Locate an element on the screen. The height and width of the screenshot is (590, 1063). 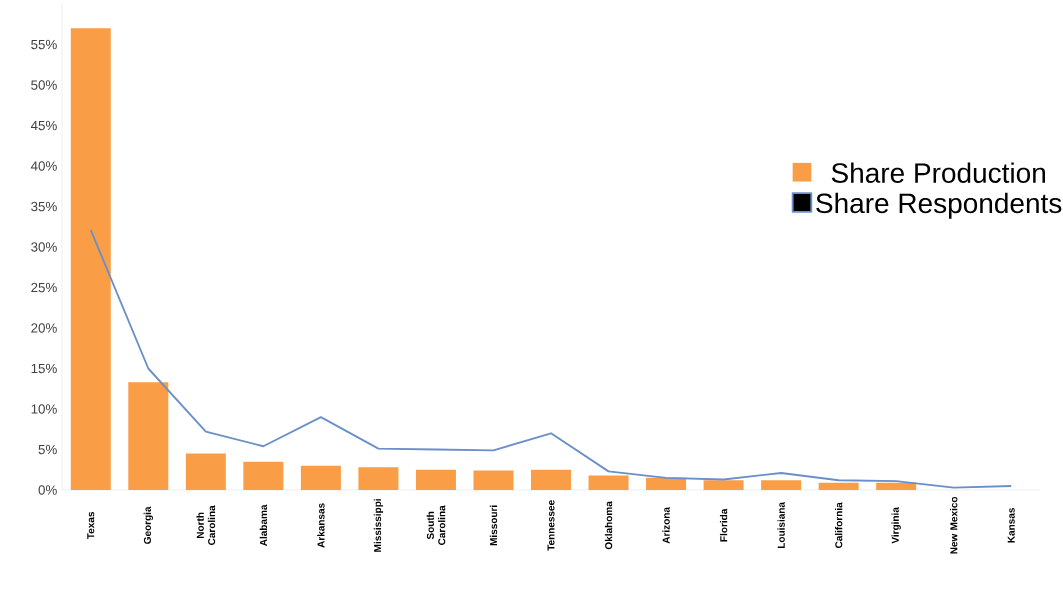
x-tick-label: California is located at coordinates (838, 525).